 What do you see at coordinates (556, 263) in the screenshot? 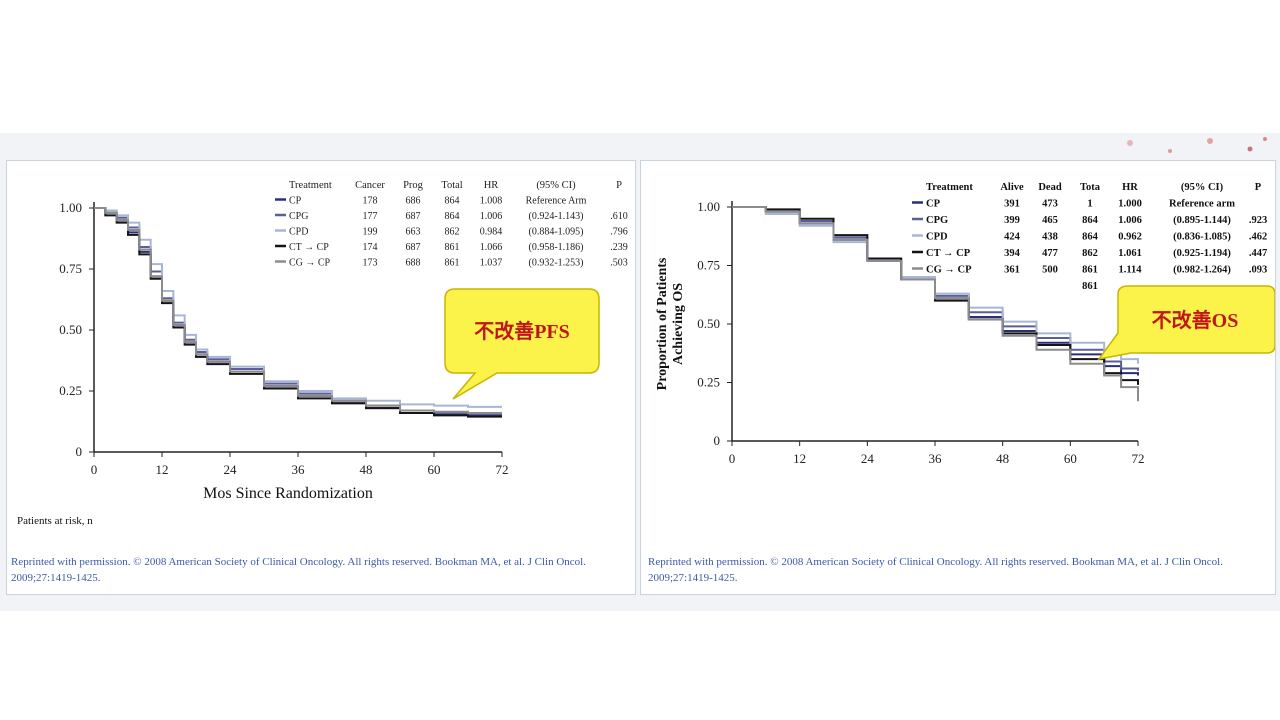
I see `left-table-cell: (0.932-1.253)` at bounding box center [556, 263].